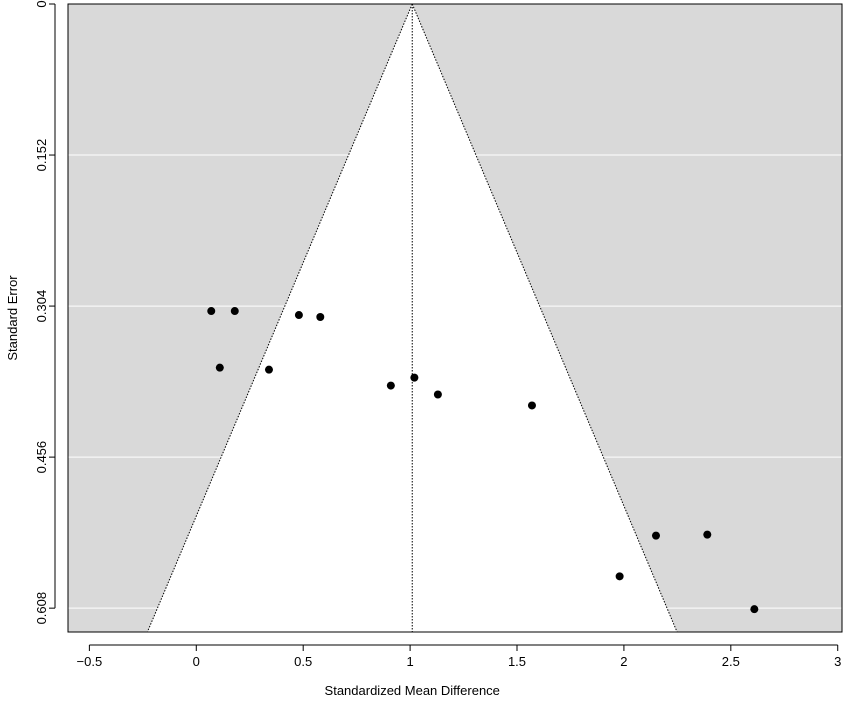 The height and width of the screenshot is (702, 850). I want to click on x-tick-label-5: 2, so click(623, 661).